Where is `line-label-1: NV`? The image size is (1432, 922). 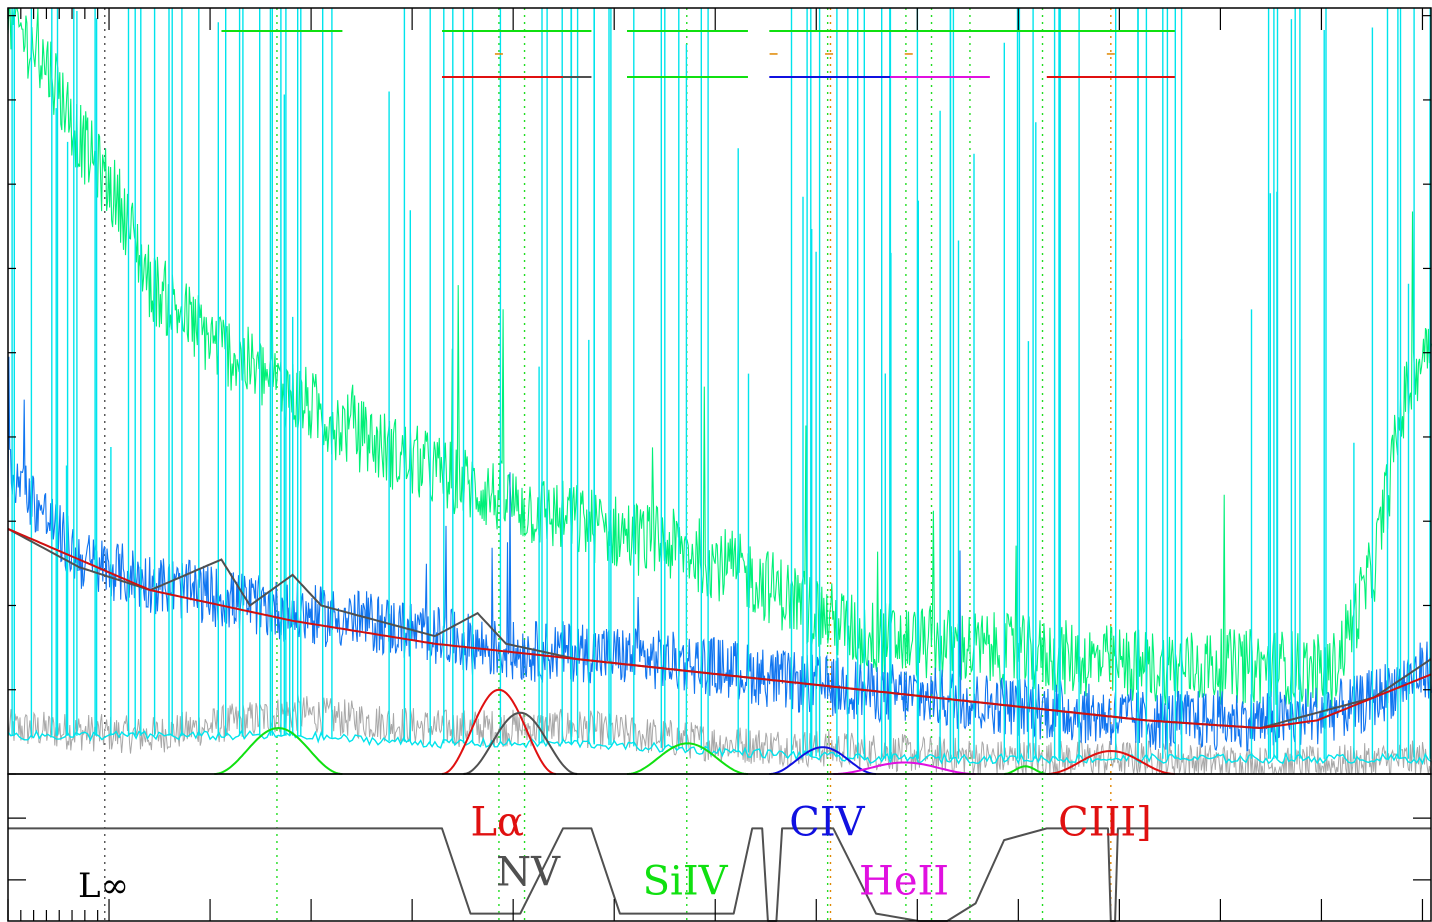
line-label-1: NV is located at coordinates (528, 873).